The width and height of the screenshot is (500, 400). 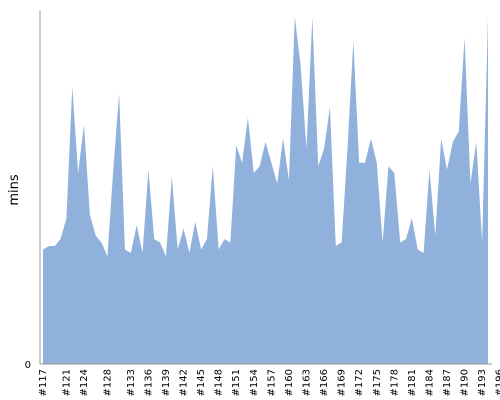 I want to click on x-tick-label: #133, so click(x=131, y=382).